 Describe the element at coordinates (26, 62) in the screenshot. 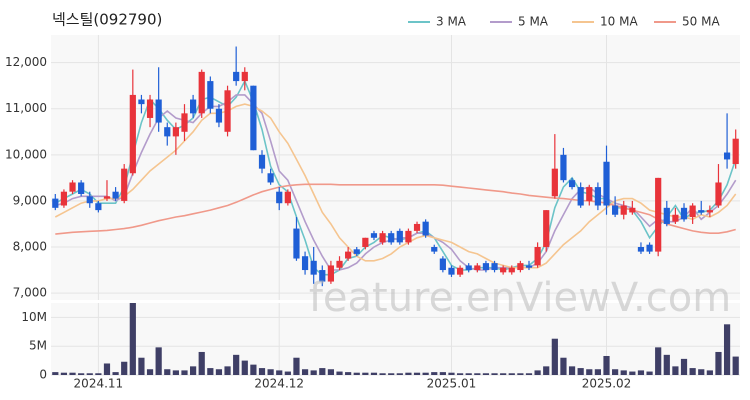

I see `y-tick-label: 12,000` at that location.